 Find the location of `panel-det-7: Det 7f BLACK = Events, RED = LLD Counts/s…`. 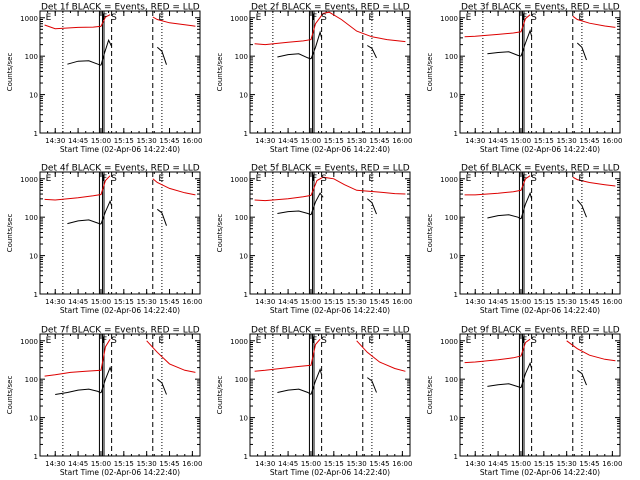

panel-det-7: Det 7f BLACK = Events, RED = LLD Counts/s… is located at coordinates (104, 402).